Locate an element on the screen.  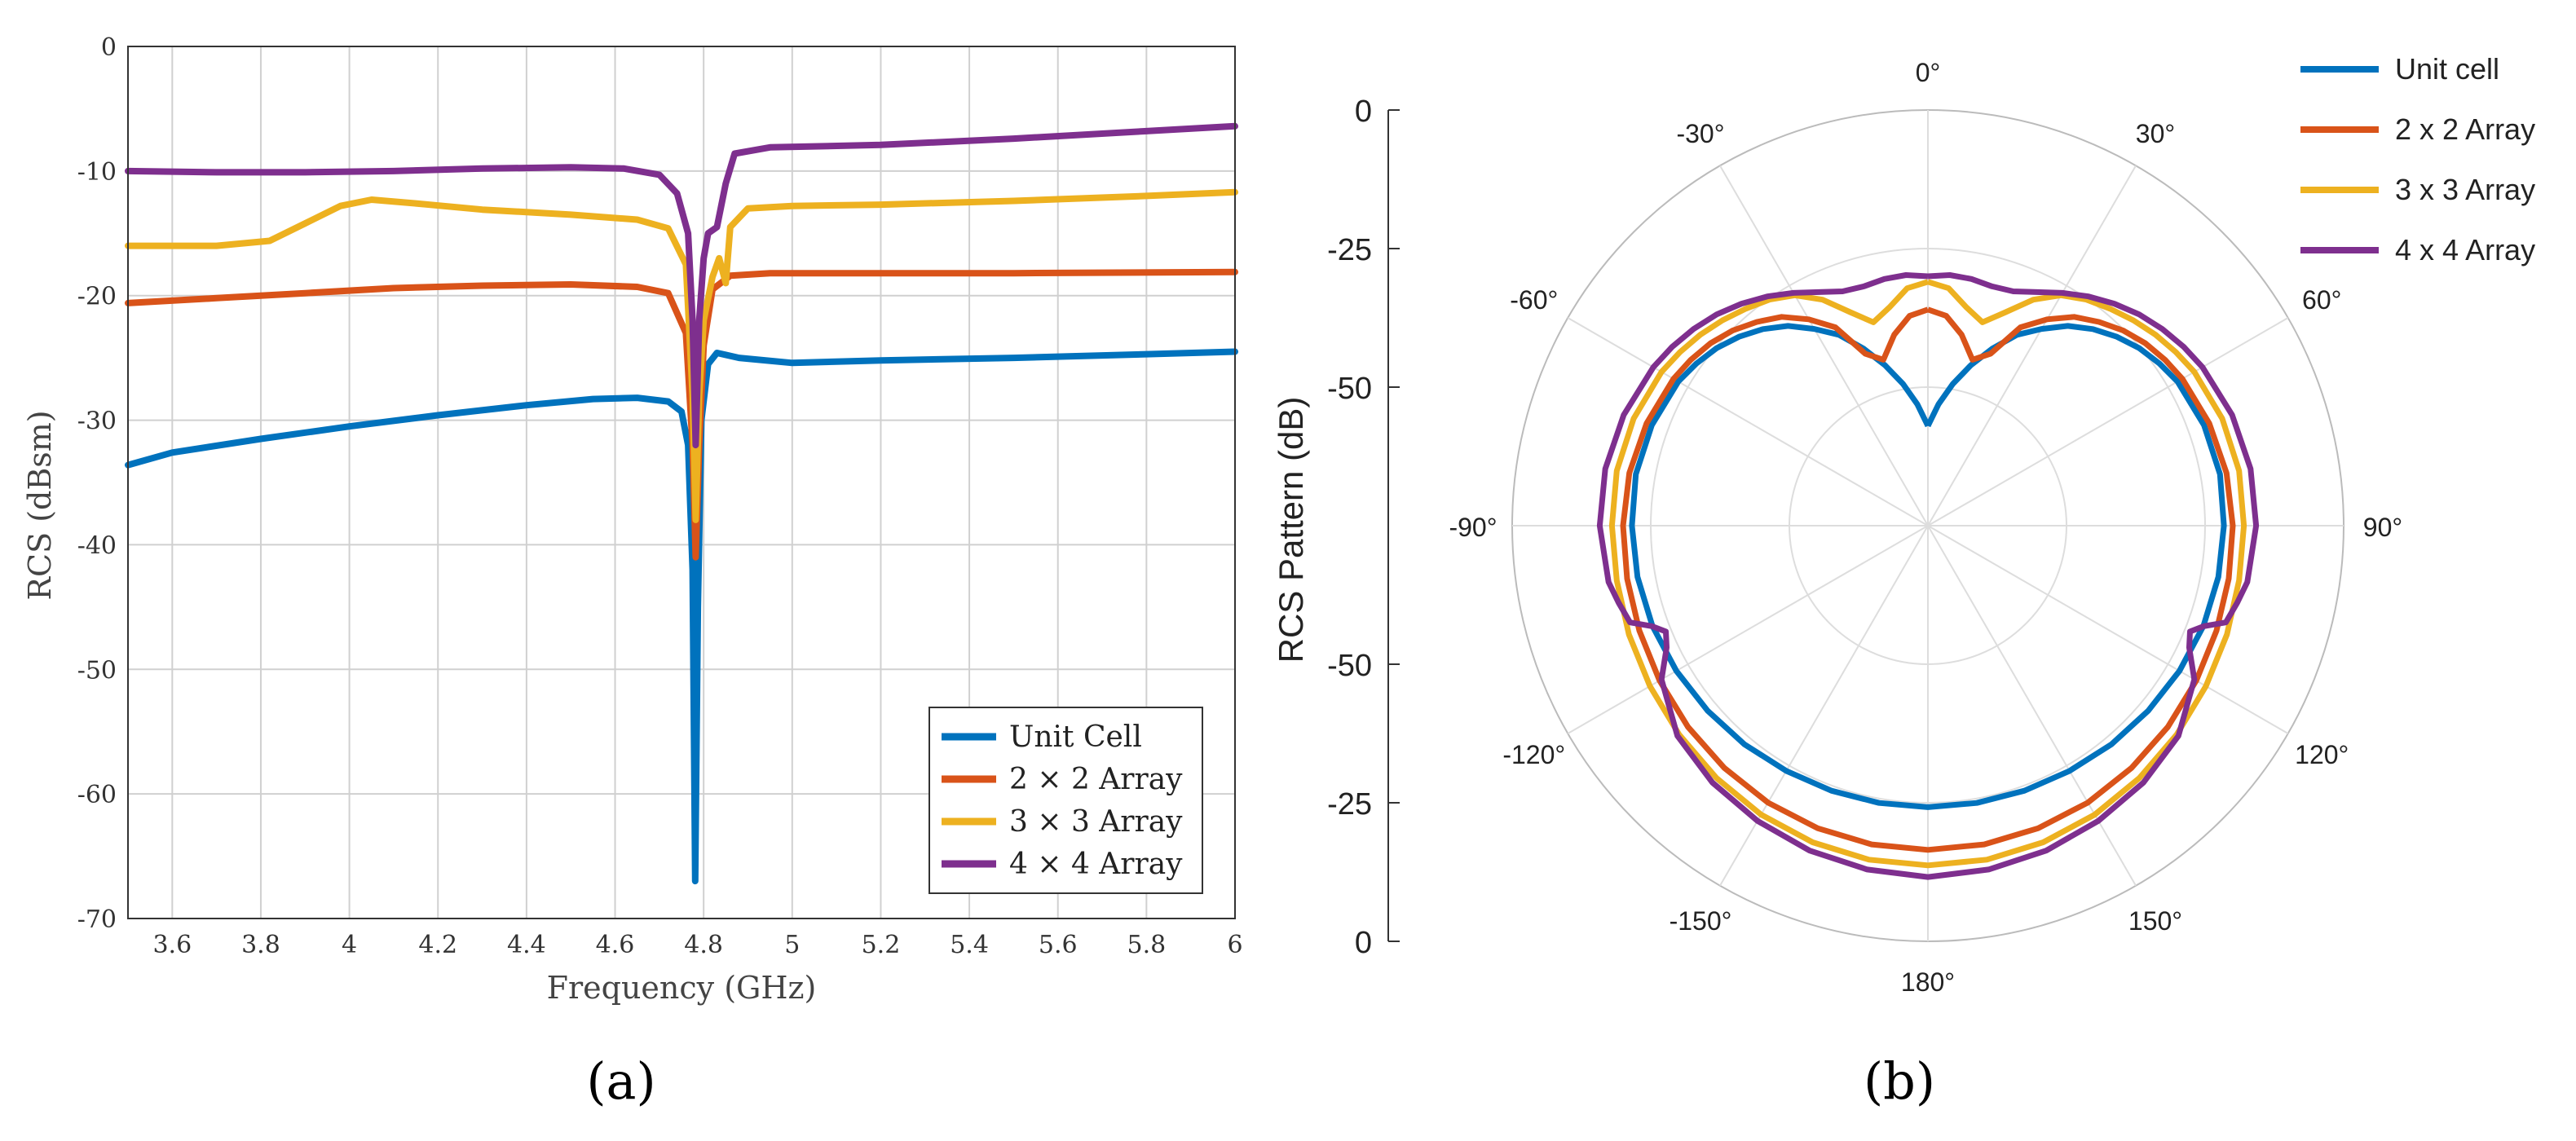
x-tick-label: 5.8 is located at coordinates (1147, 945).